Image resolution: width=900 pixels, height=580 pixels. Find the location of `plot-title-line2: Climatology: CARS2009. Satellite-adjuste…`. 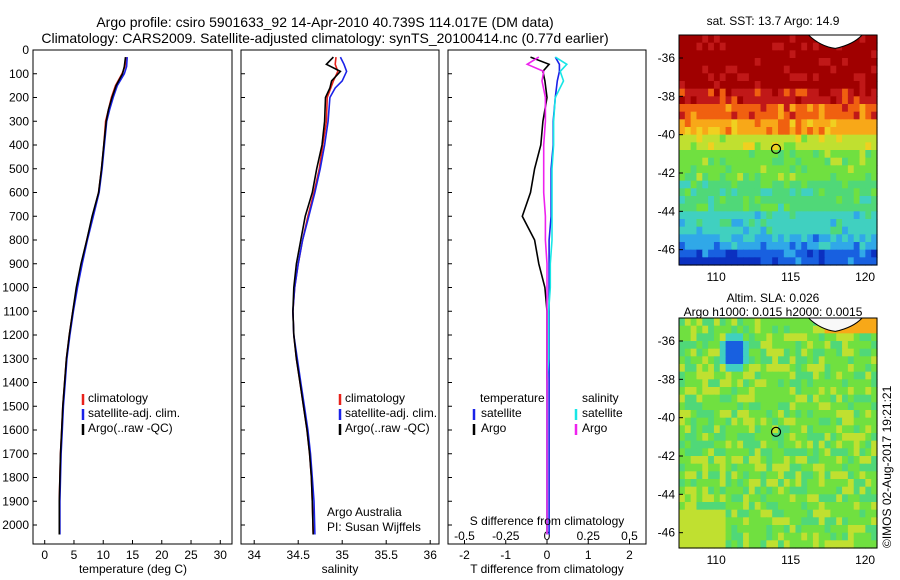

plot-title-line2: Climatology: CARS2009. Satellite-adjuste… is located at coordinates (325, 38).